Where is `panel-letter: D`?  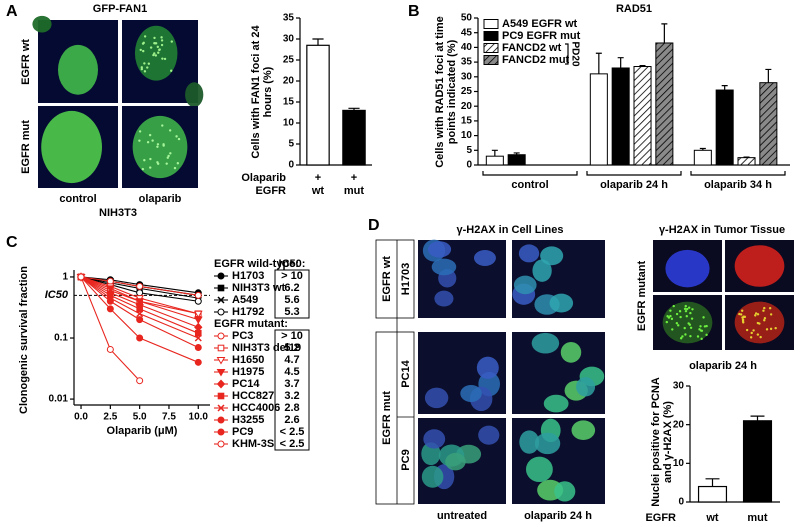 panel-letter: D is located at coordinates (374, 225).